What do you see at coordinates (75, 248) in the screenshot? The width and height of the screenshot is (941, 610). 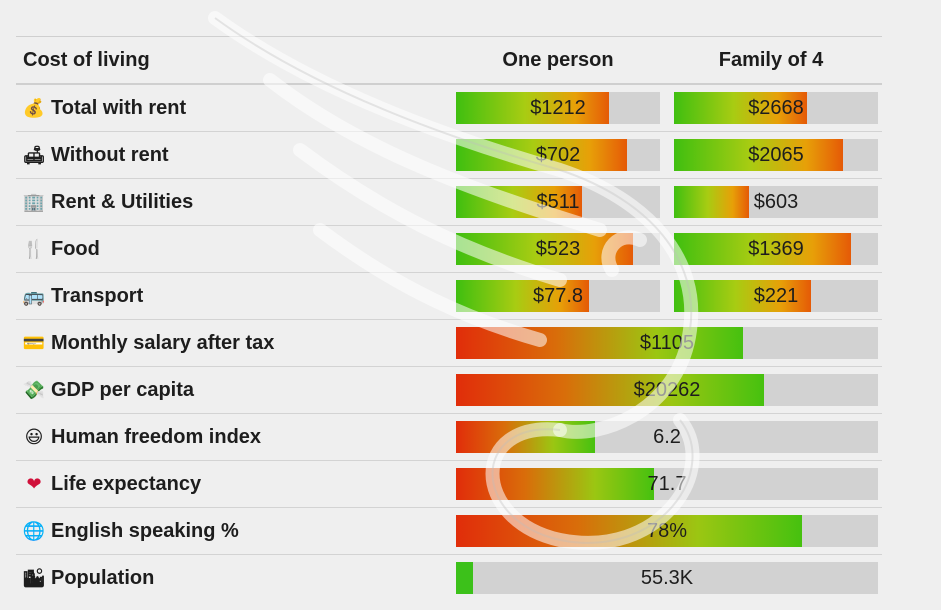 I see `row-label: Food` at bounding box center [75, 248].